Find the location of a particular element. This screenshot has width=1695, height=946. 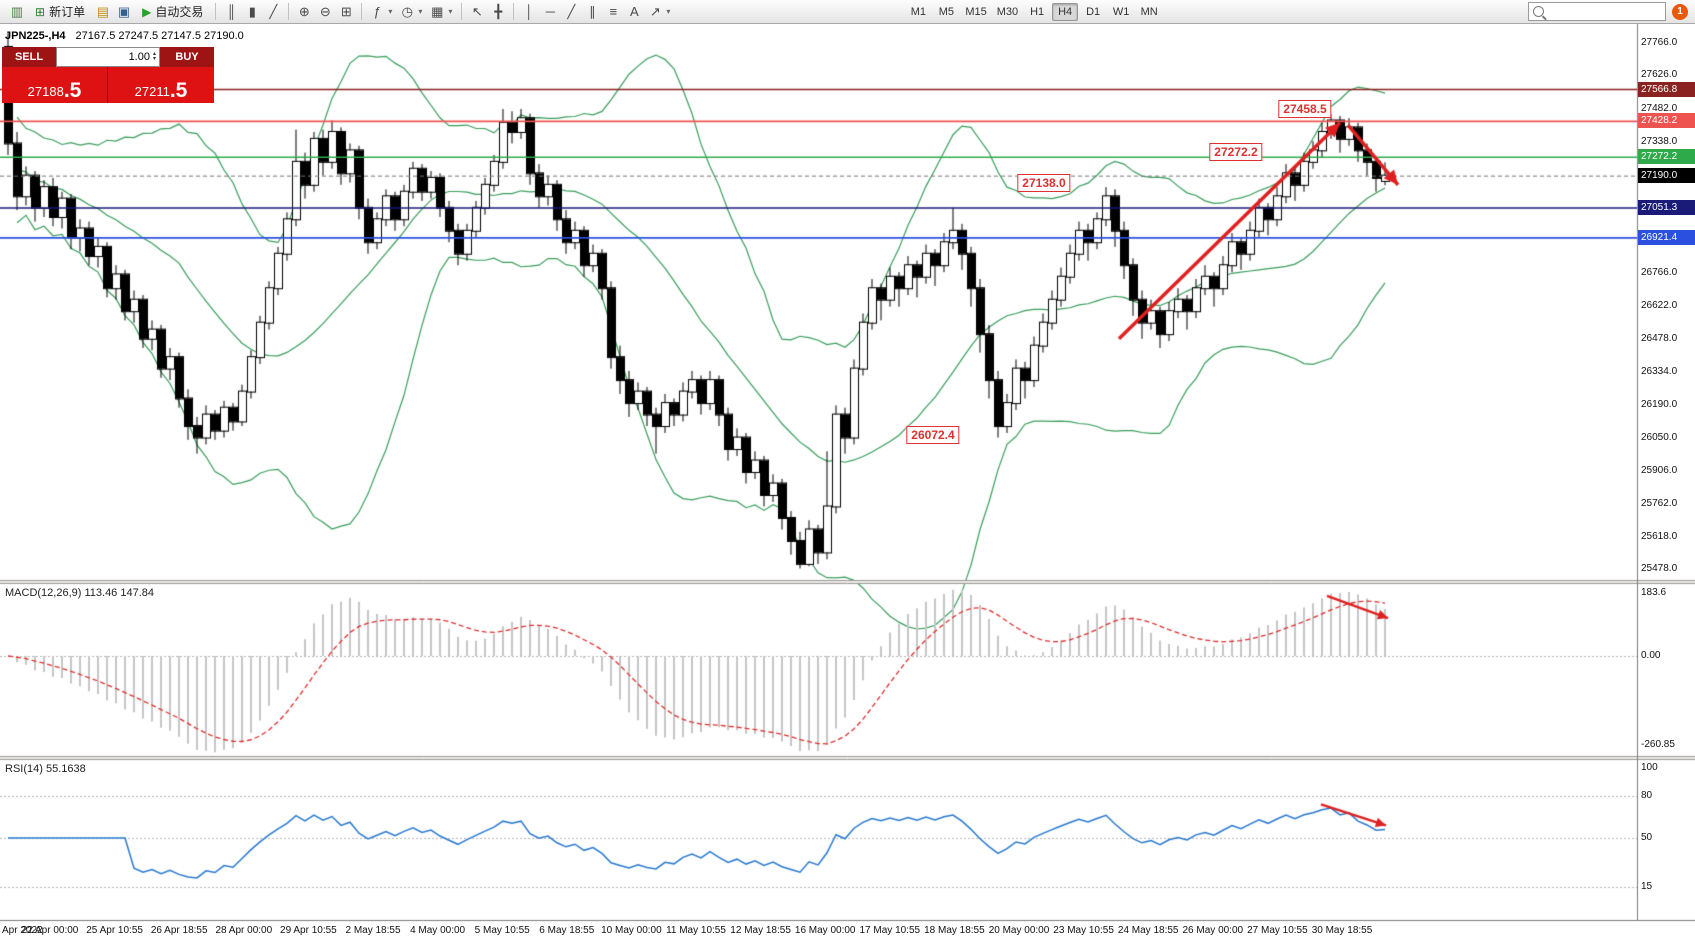

zoom-in-icon: ⊕ is located at coordinates (304, 11).